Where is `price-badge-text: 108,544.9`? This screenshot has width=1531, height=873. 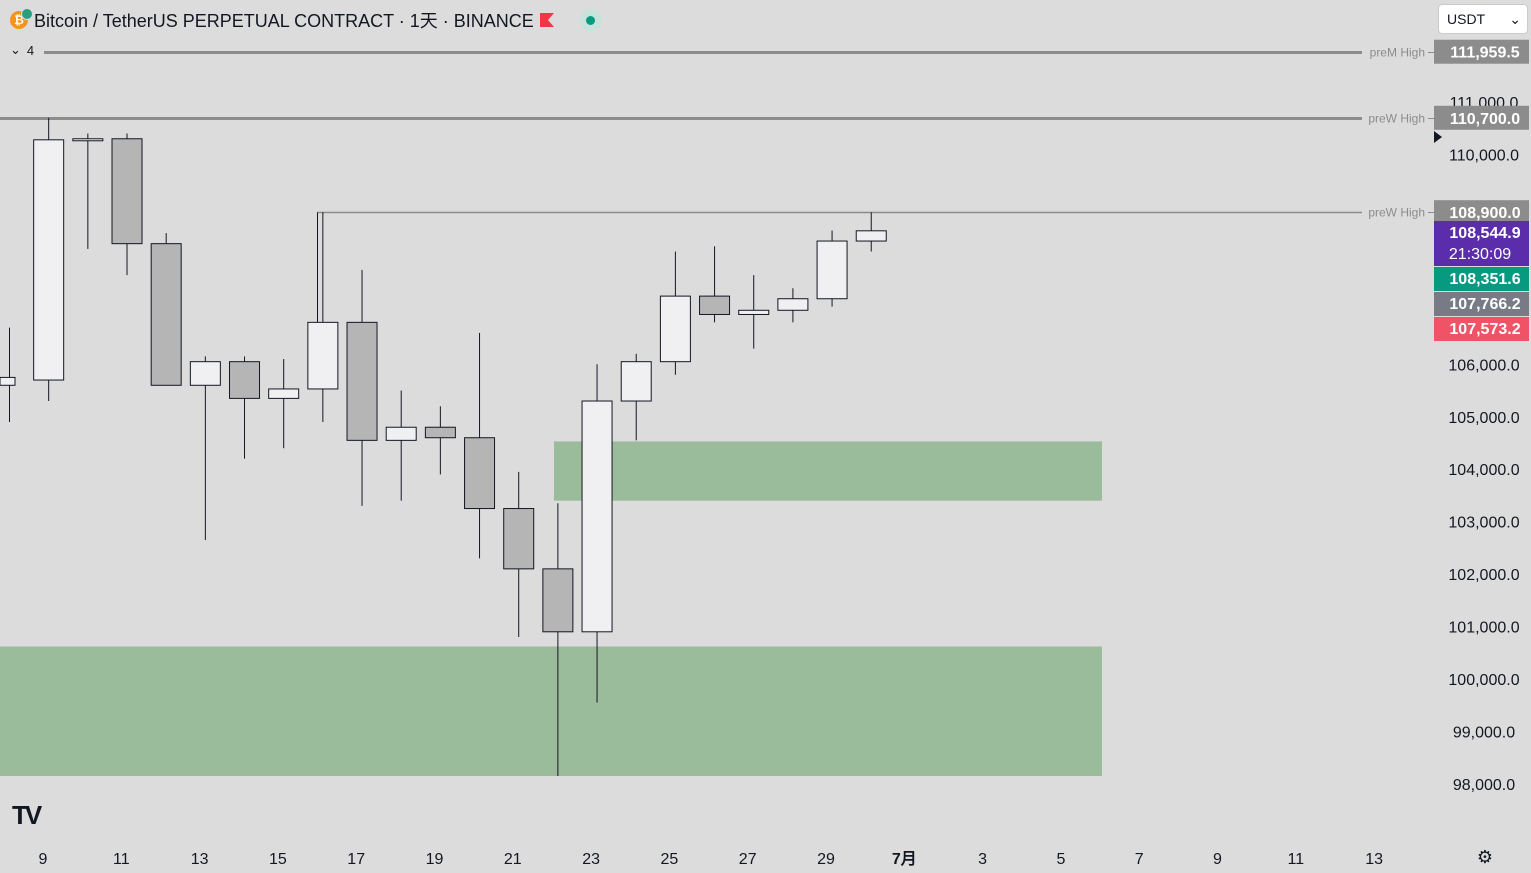 price-badge-text: 108,544.9 is located at coordinates (1484, 233).